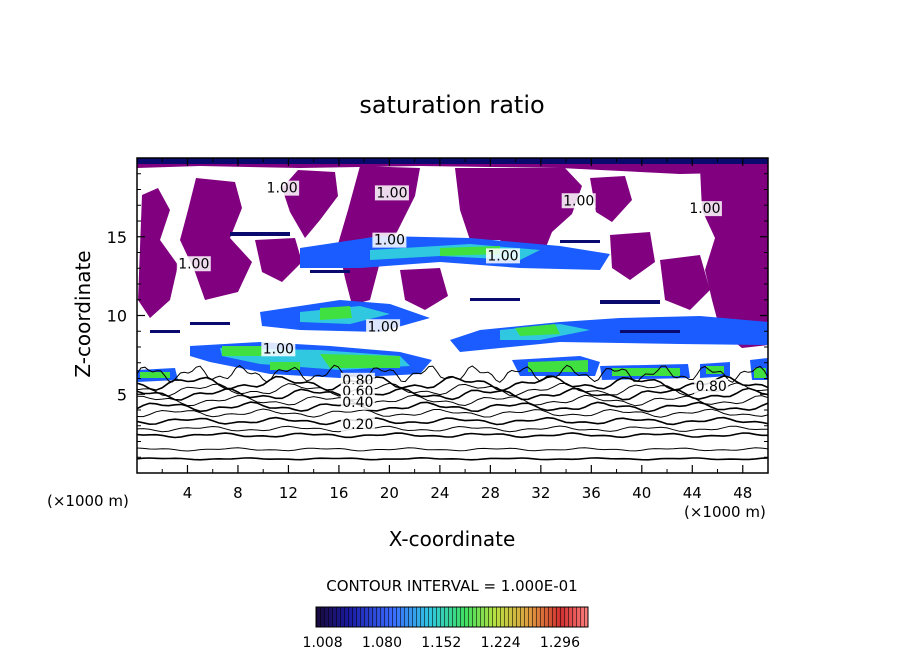  I want to click on band-edge-right, so click(734, 369).